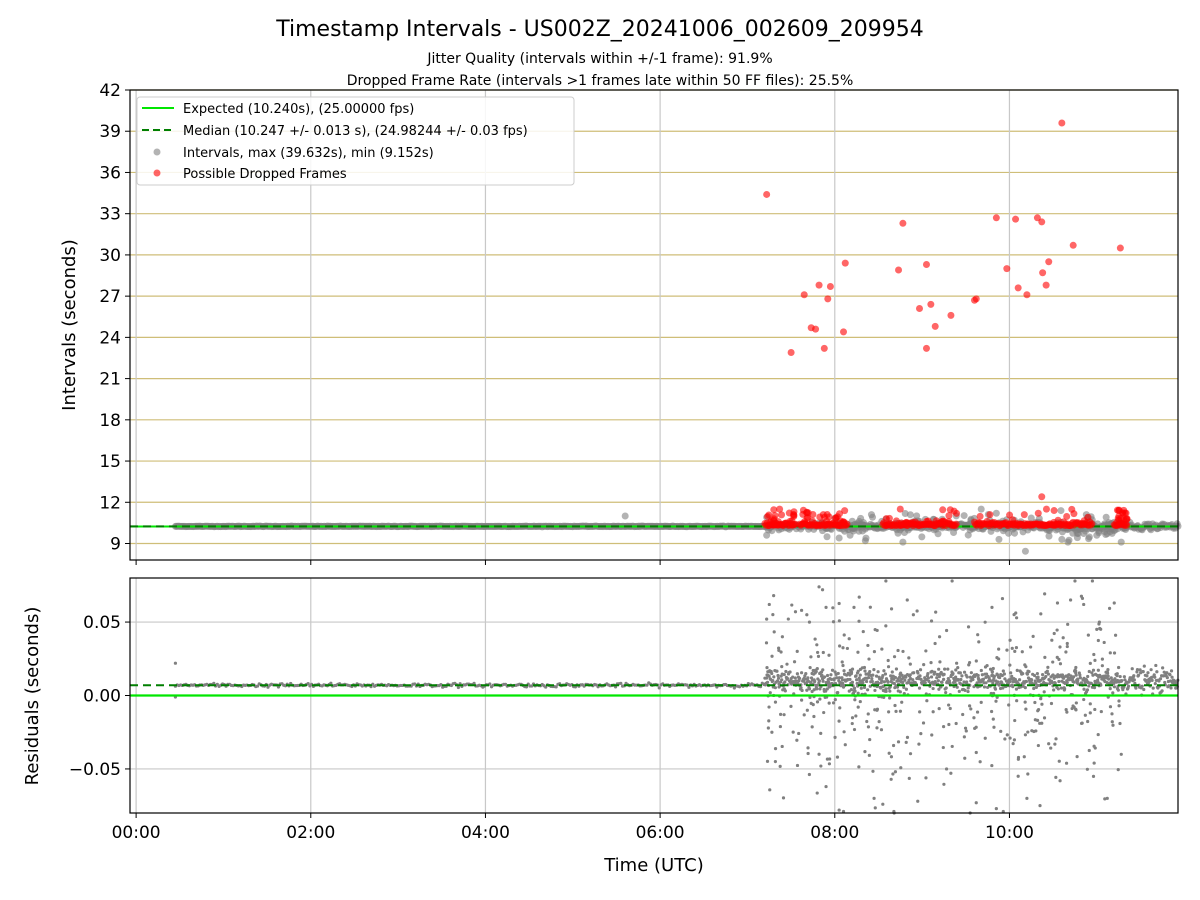 This screenshot has height=900, width=1200. Describe the element at coordinates (69, 325) in the screenshot. I see `top-ylabel: Intervals (seconds)` at that location.